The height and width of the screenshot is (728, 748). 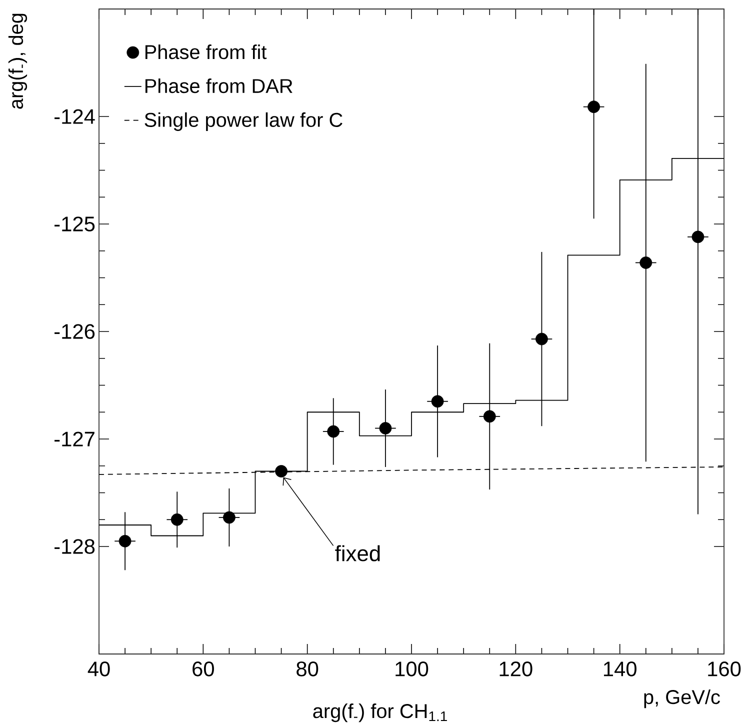 What do you see at coordinates (682, 699) in the screenshot?
I see `x-axis-title: p, GeV/c` at bounding box center [682, 699].